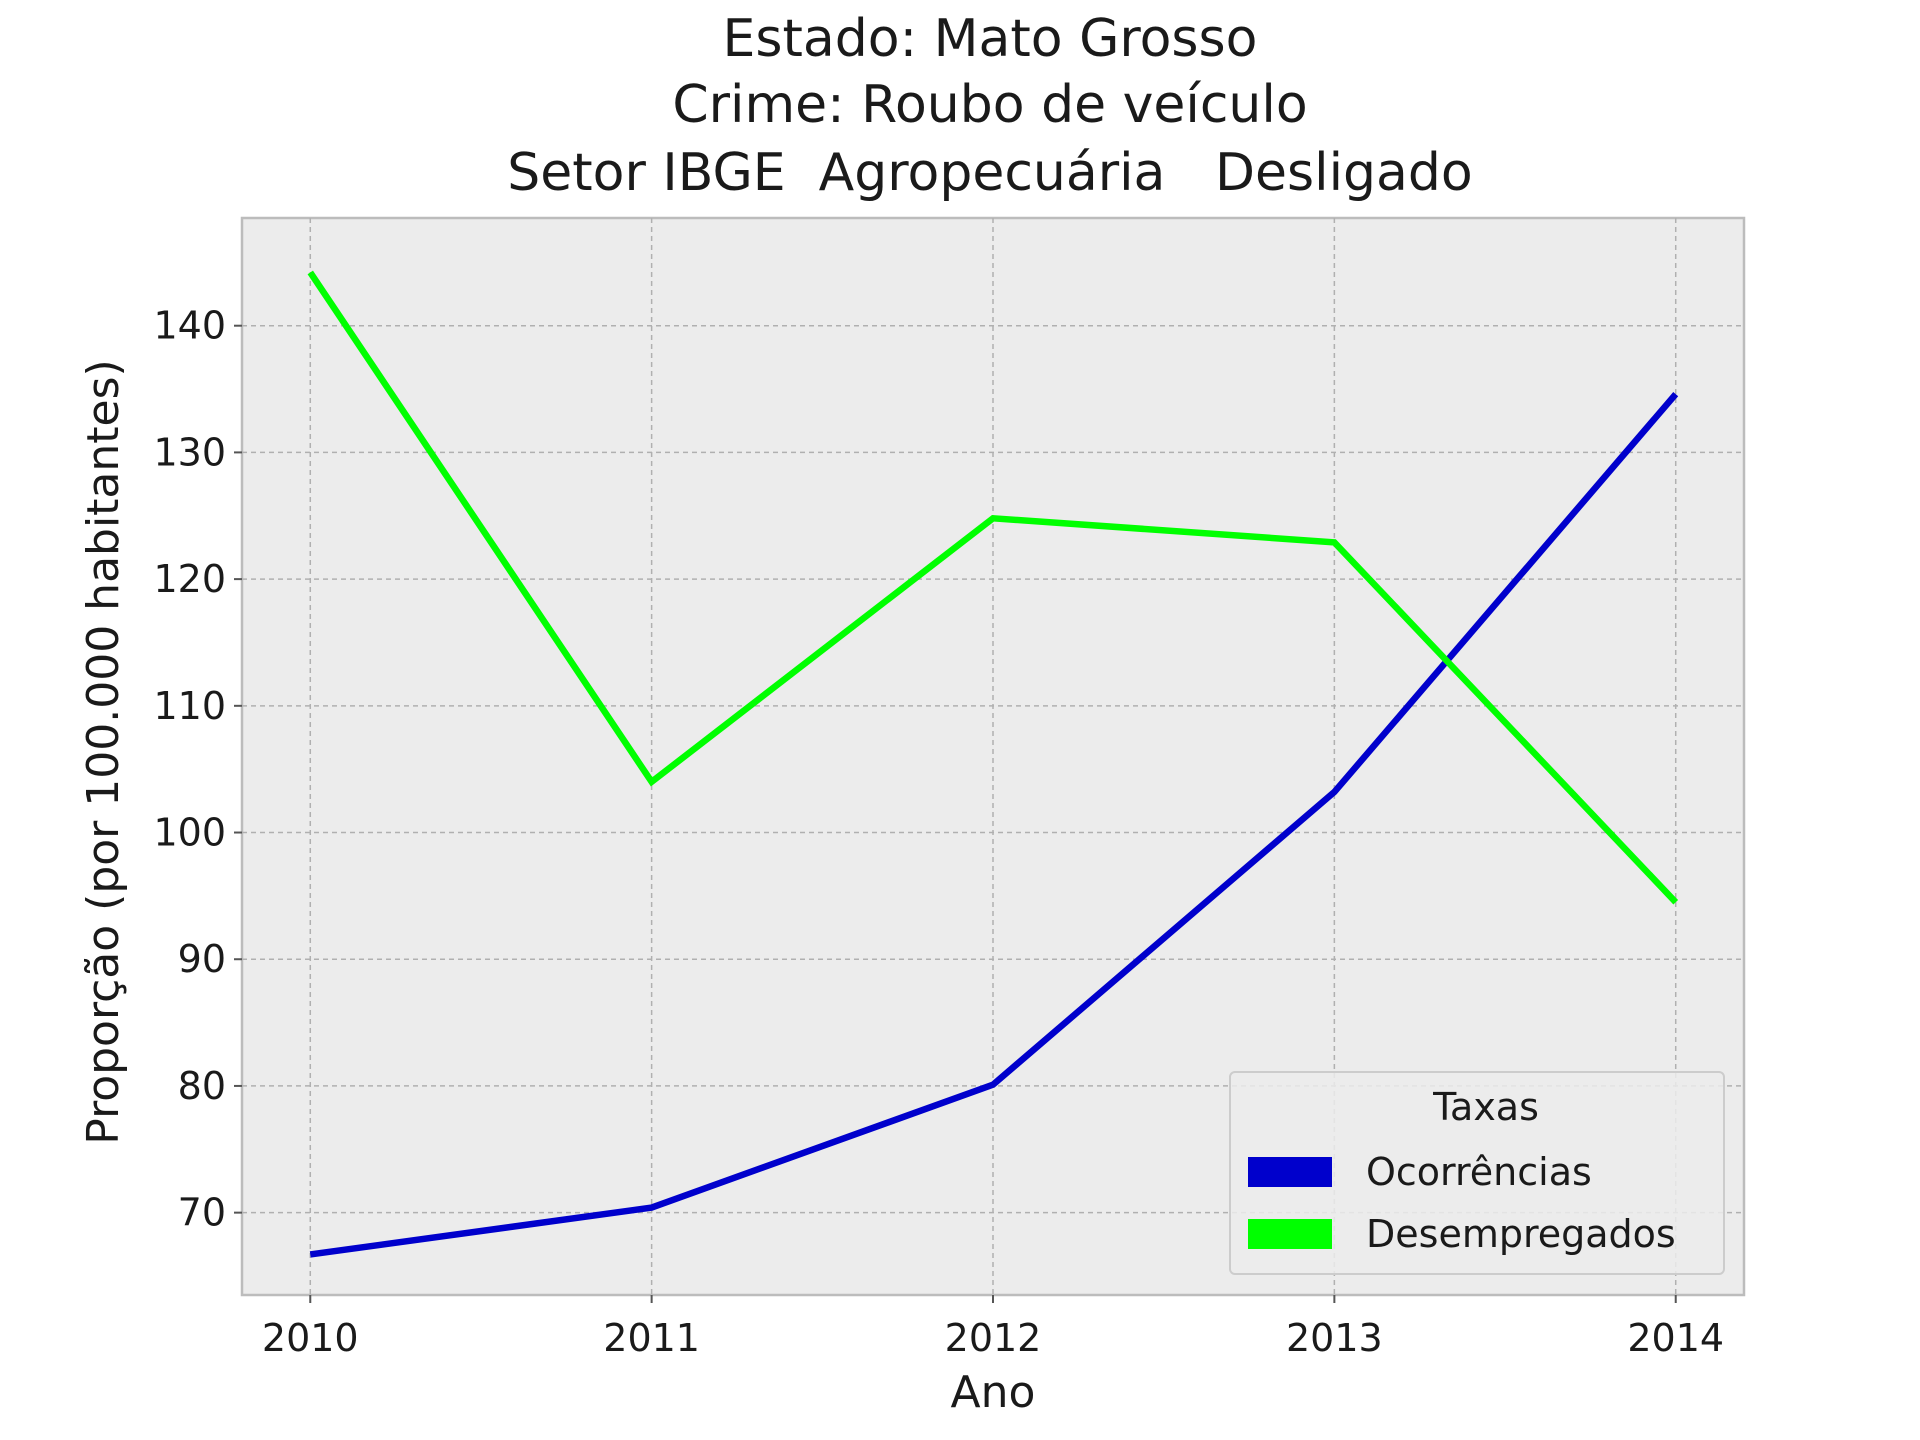  I want to click on y-tick-label: 110, so click(189, 706).